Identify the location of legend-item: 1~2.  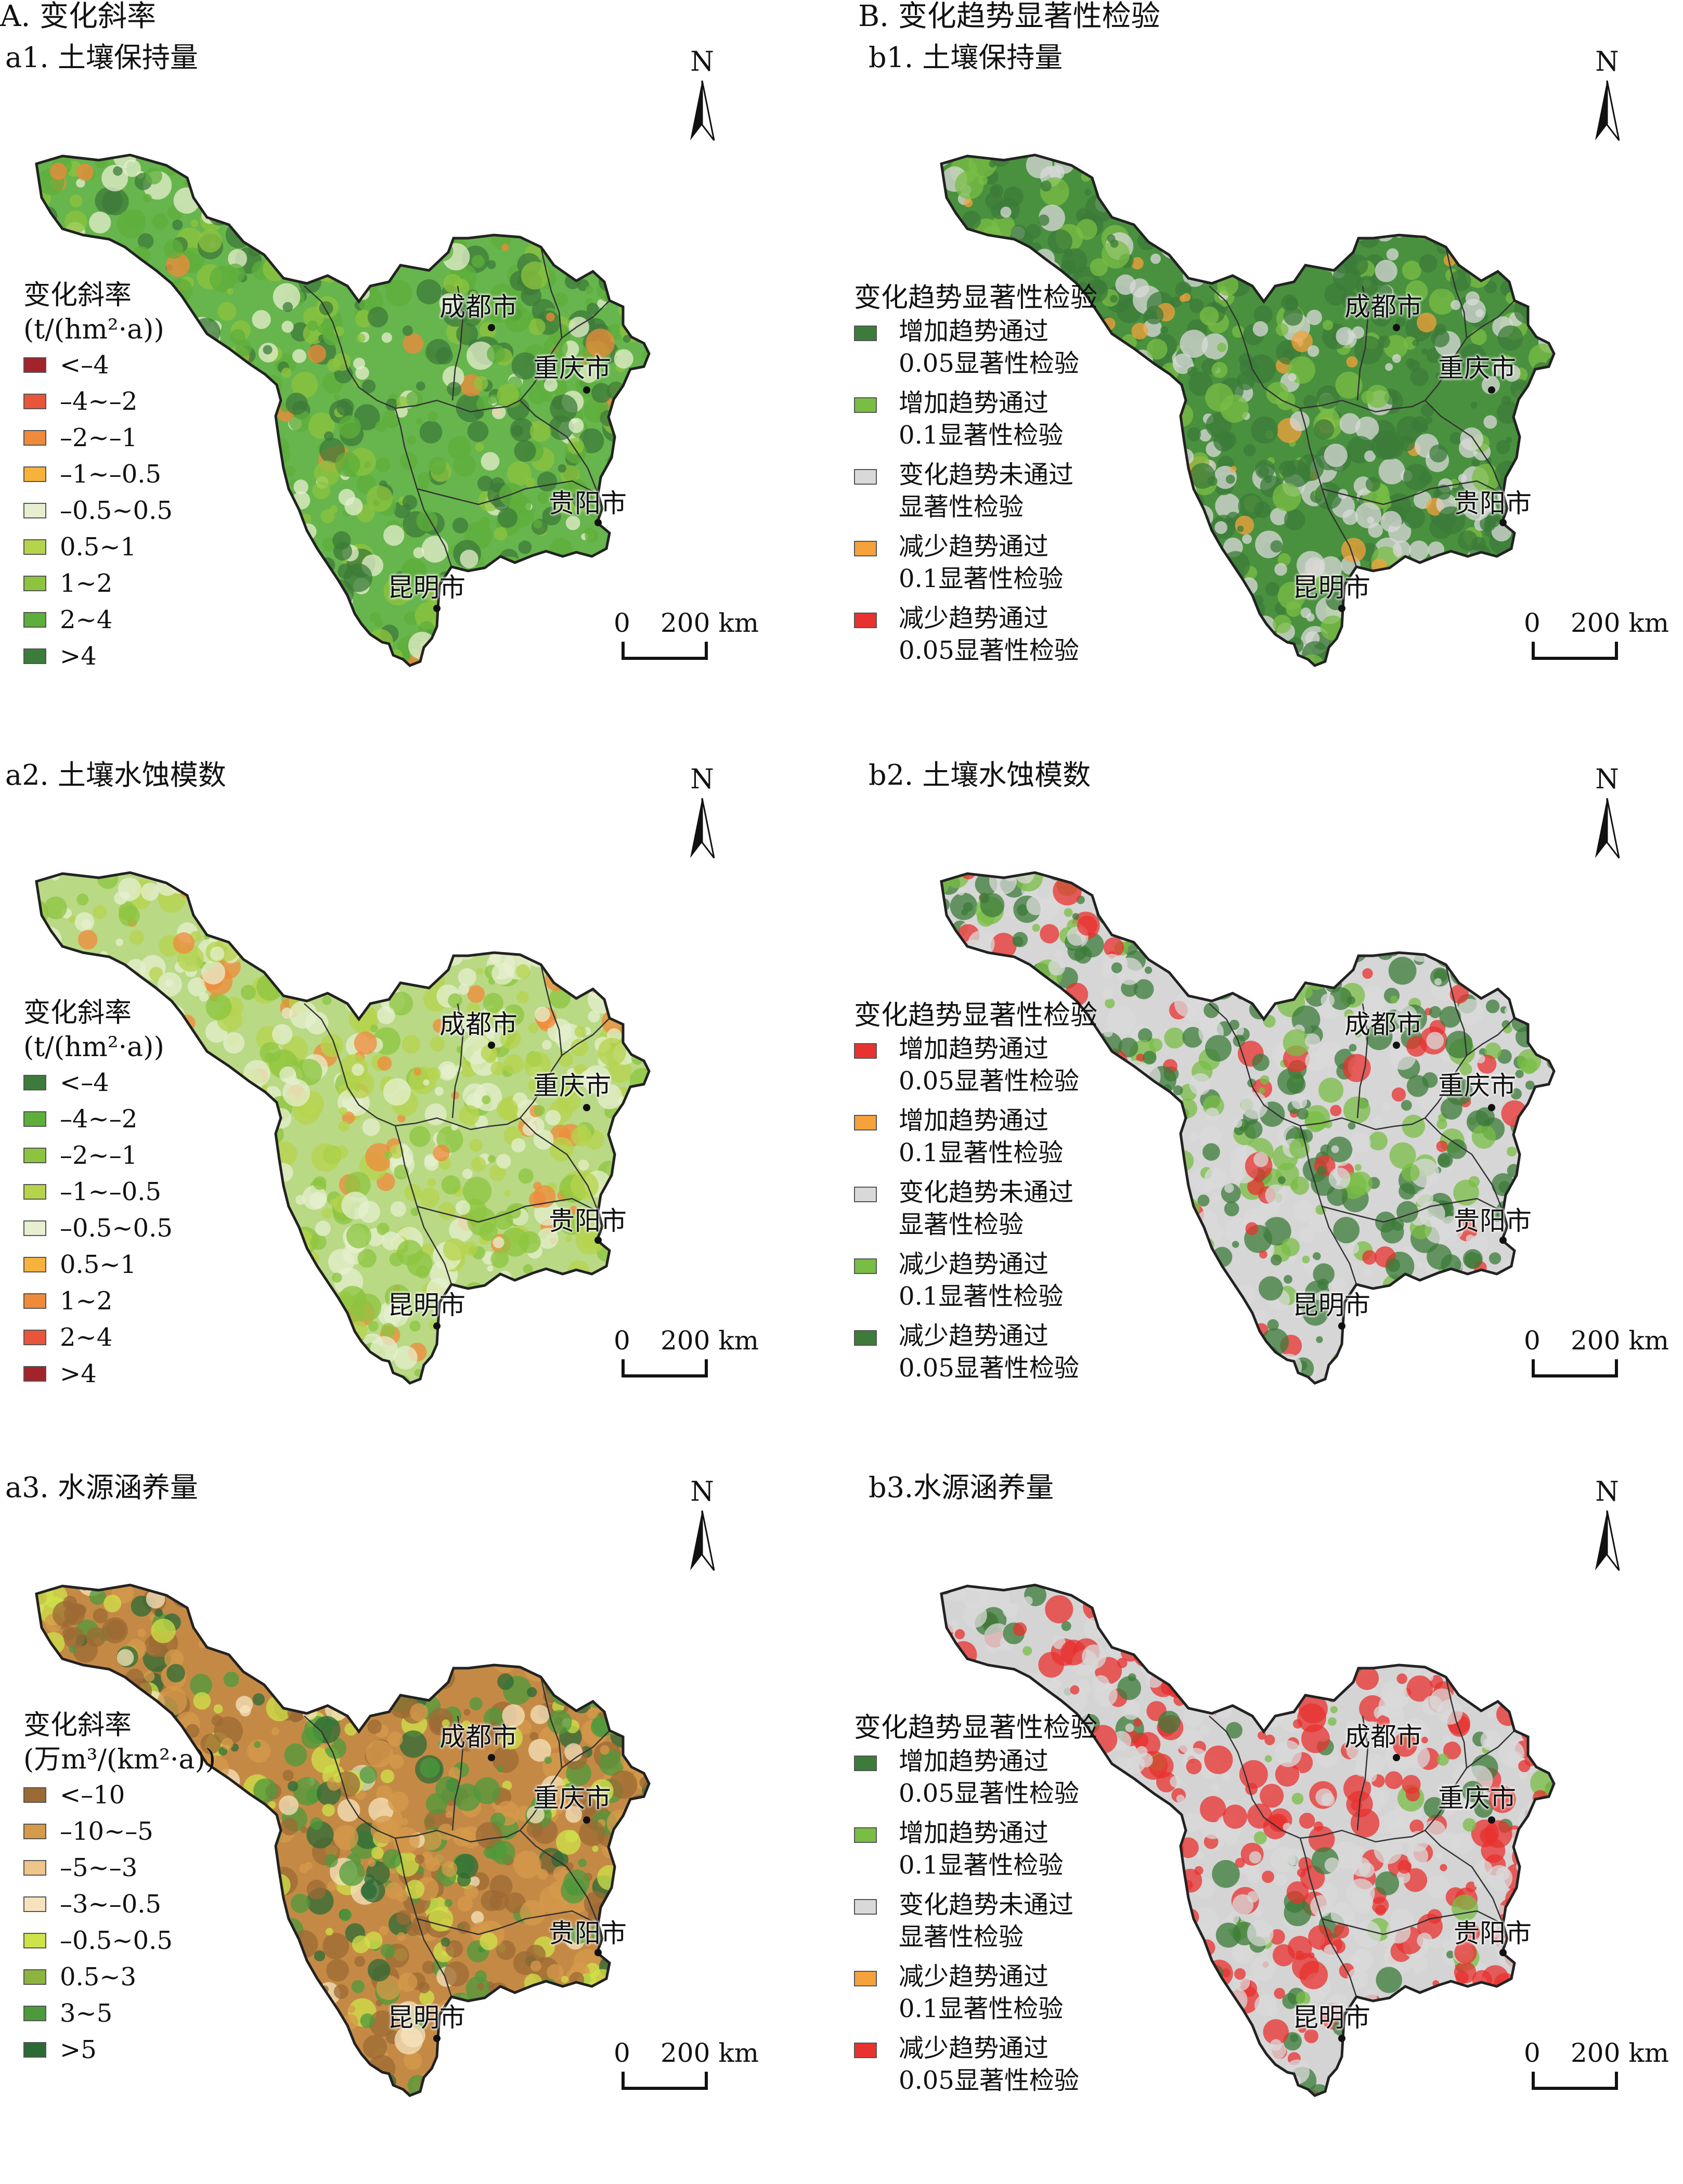
(98, 584).